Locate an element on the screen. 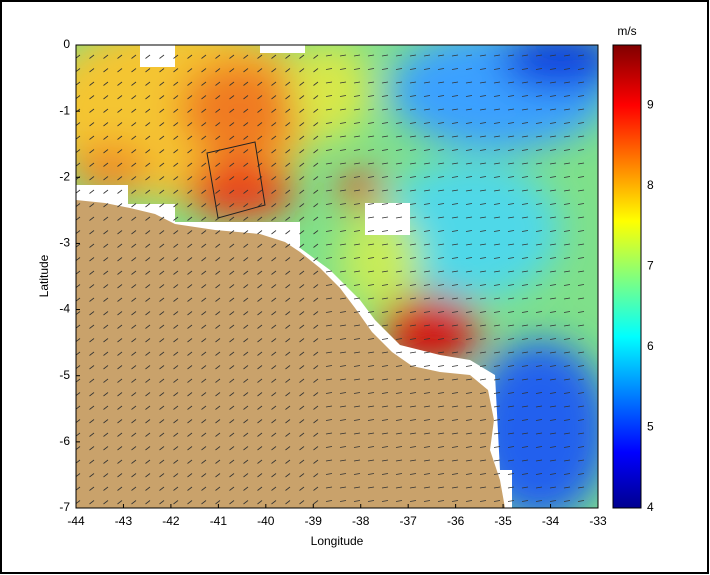 The height and width of the screenshot is (575, 710). y-tick-label: -5 is located at coordinates (64, 375).